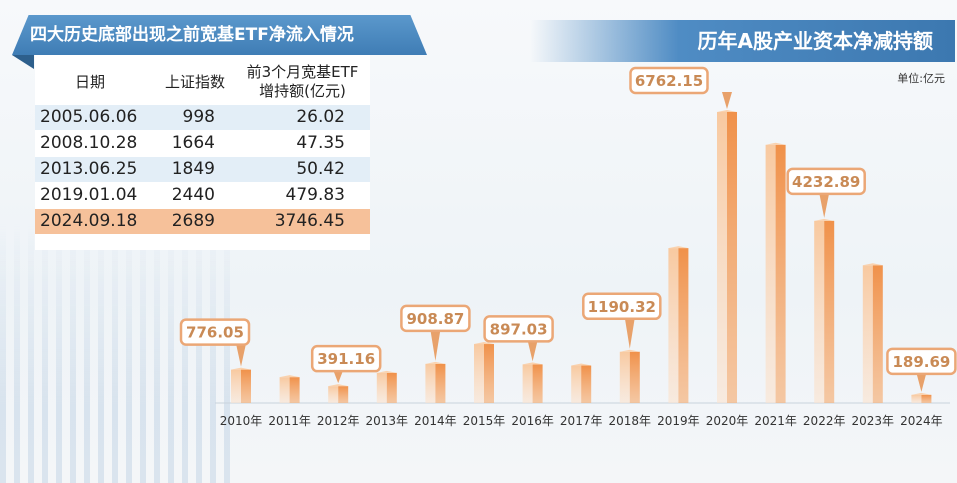 This screenshot has width=957, height=483. Describe the element at coordinates (519, 329) in the screenshot. I see `data-label-text: 897.03` at that location.